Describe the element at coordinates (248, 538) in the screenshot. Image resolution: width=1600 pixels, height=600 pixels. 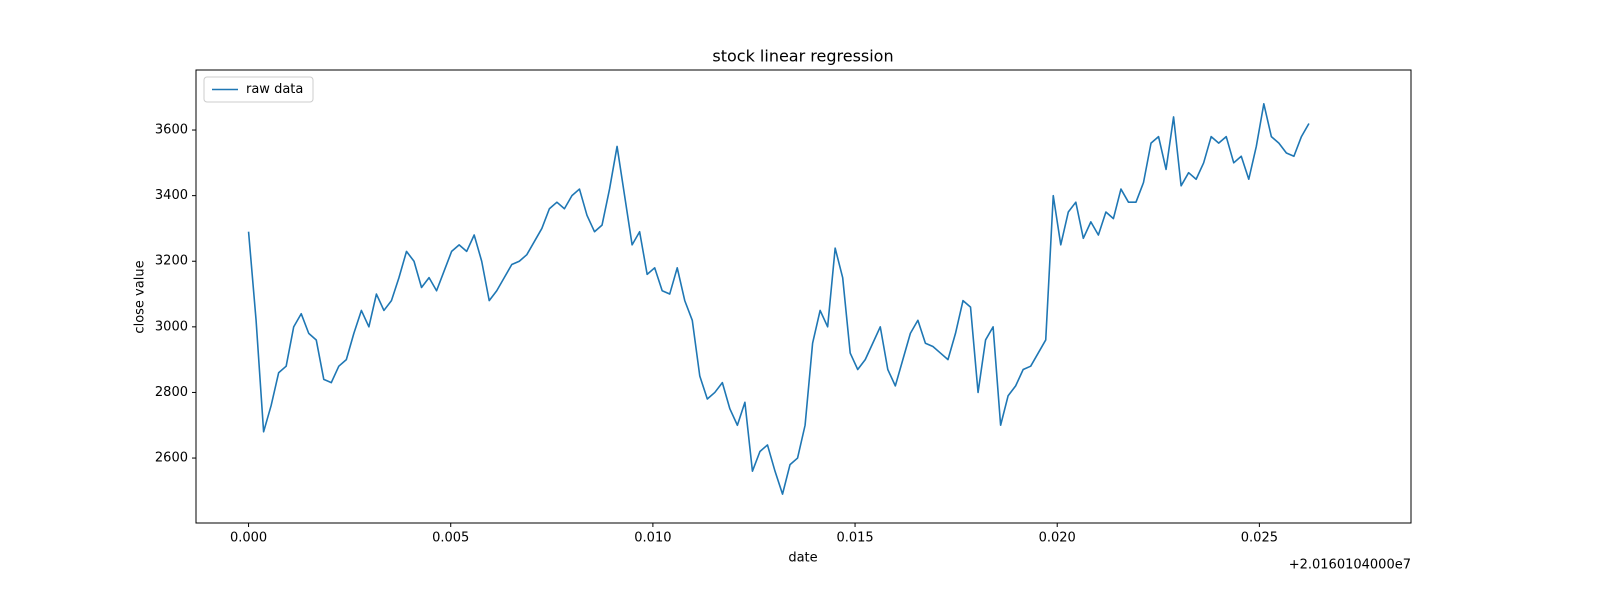
I see `x-tick-label: 0.000` at that location.